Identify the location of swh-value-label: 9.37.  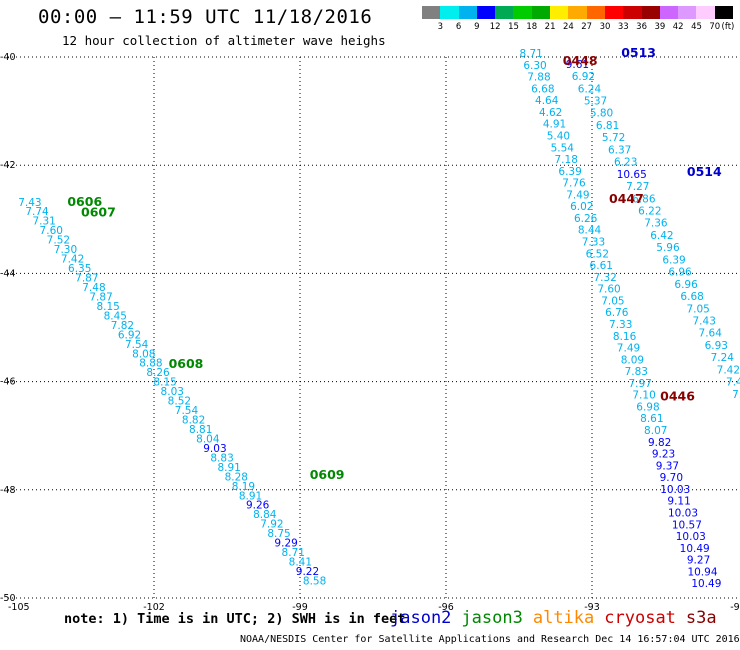
(667, 466).